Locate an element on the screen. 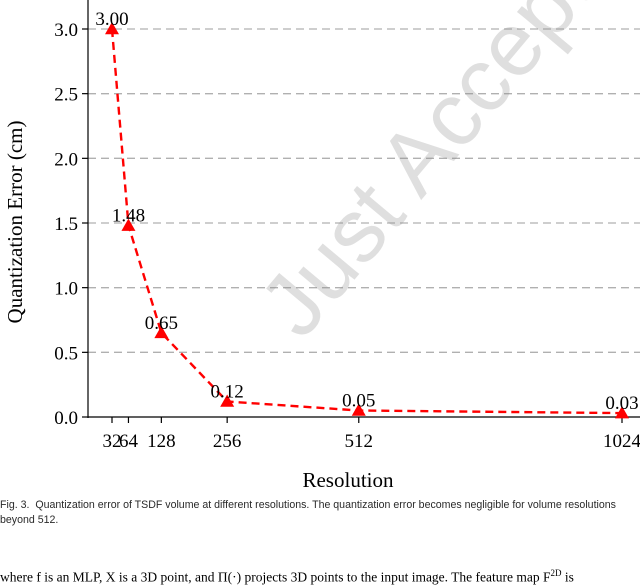  body-text-superscript: 2D is located at coordinates (556, 573).